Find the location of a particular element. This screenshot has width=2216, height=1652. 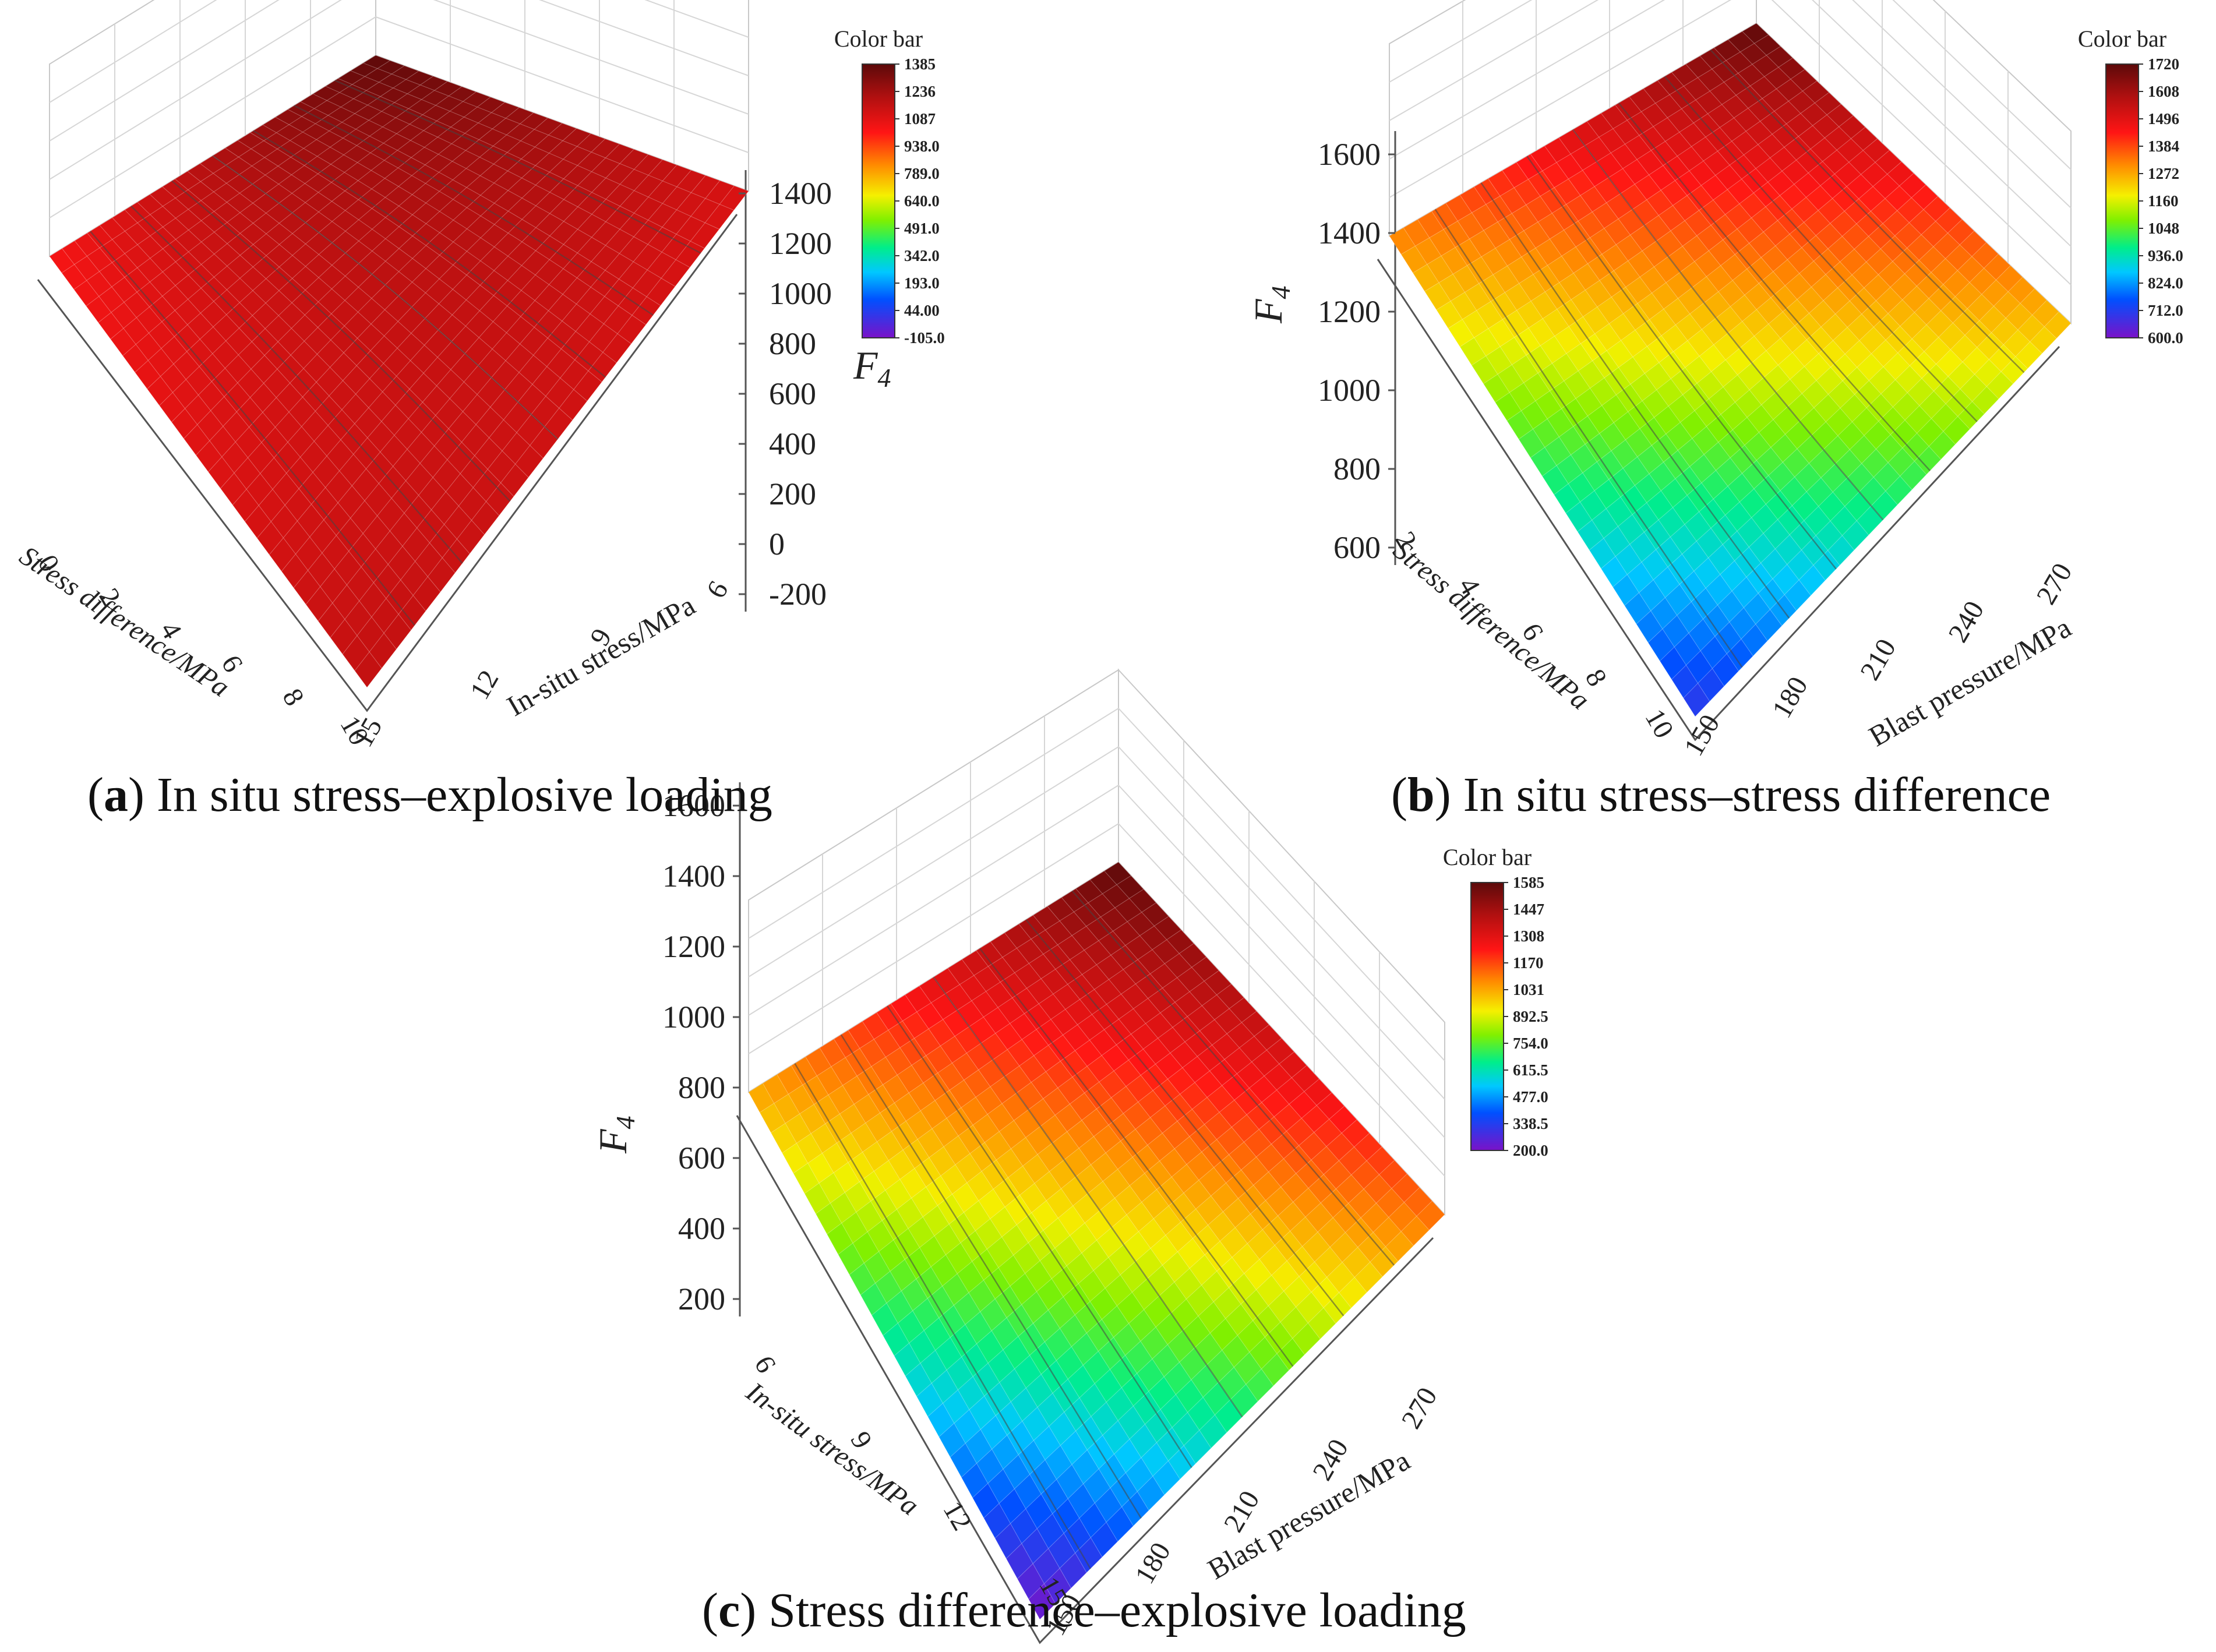

colorbar-label: 1272 is located at coordinates (2164, 173).